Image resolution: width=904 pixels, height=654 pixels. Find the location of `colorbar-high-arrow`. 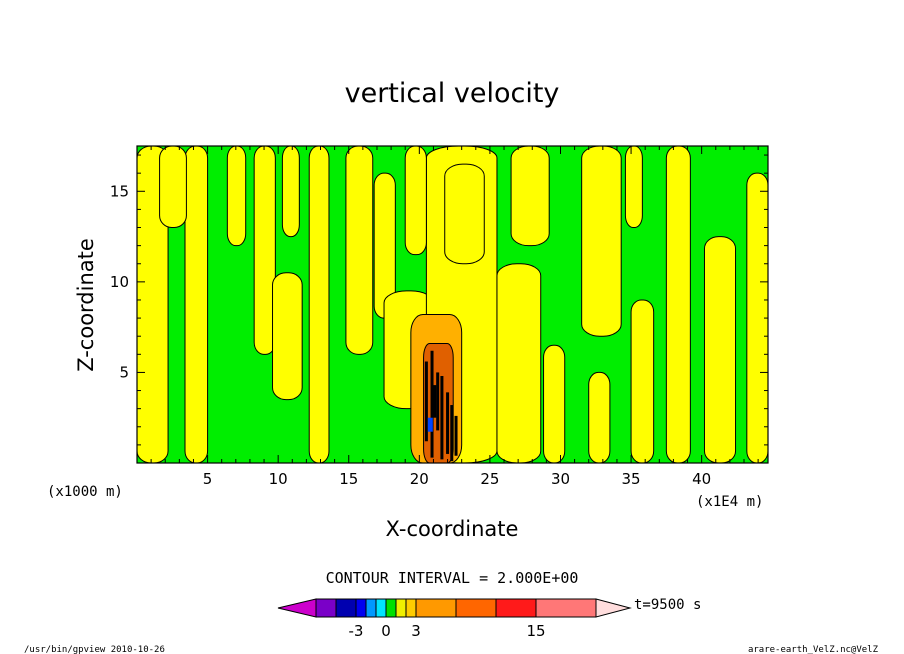

colorbar-high-arrow is located at coordinates (613, 608).